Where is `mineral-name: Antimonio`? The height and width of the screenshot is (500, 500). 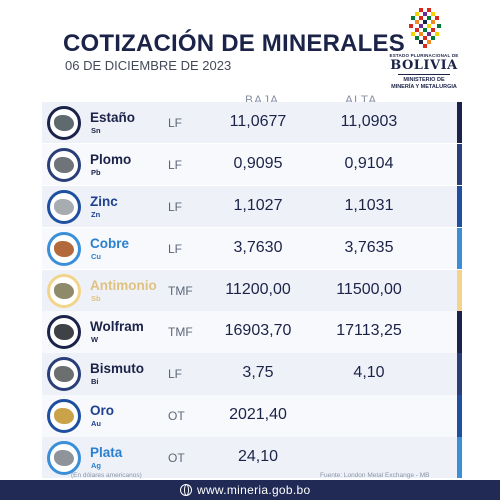
mineral-name: Antimonio is located at coordinates (123, 285).